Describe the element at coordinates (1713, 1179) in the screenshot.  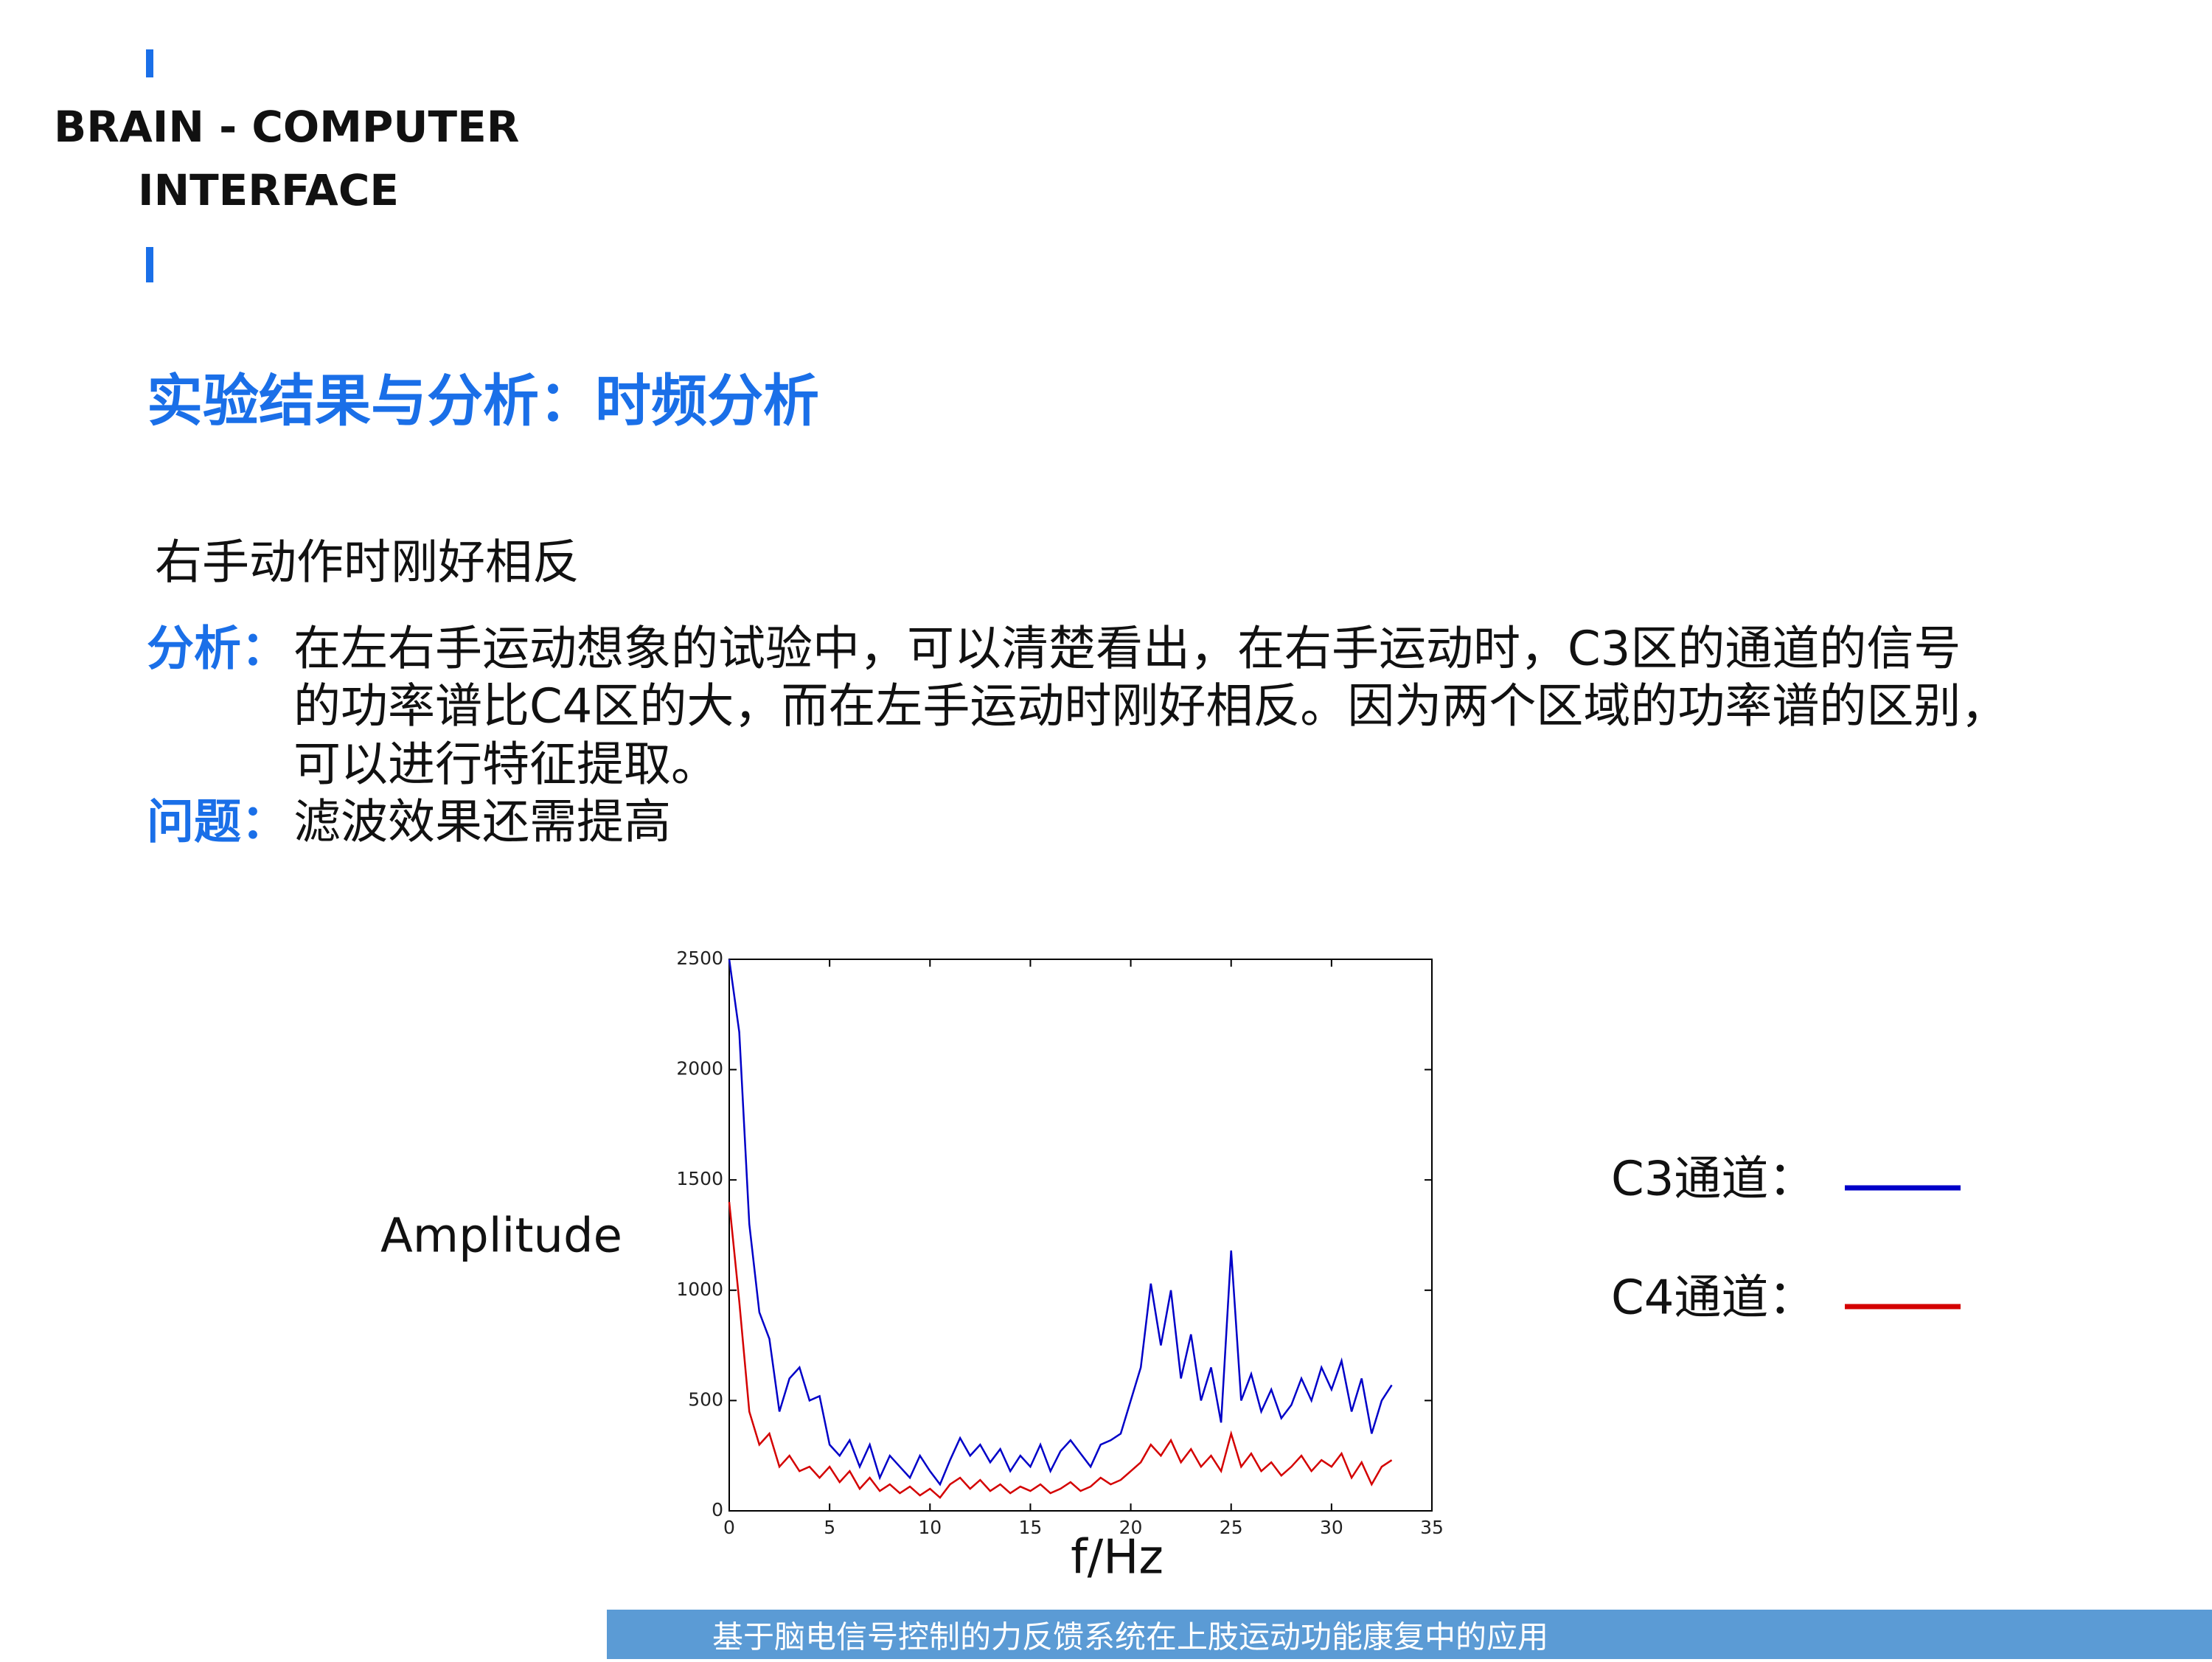
I see `legend-label: C3通道：` at that location.